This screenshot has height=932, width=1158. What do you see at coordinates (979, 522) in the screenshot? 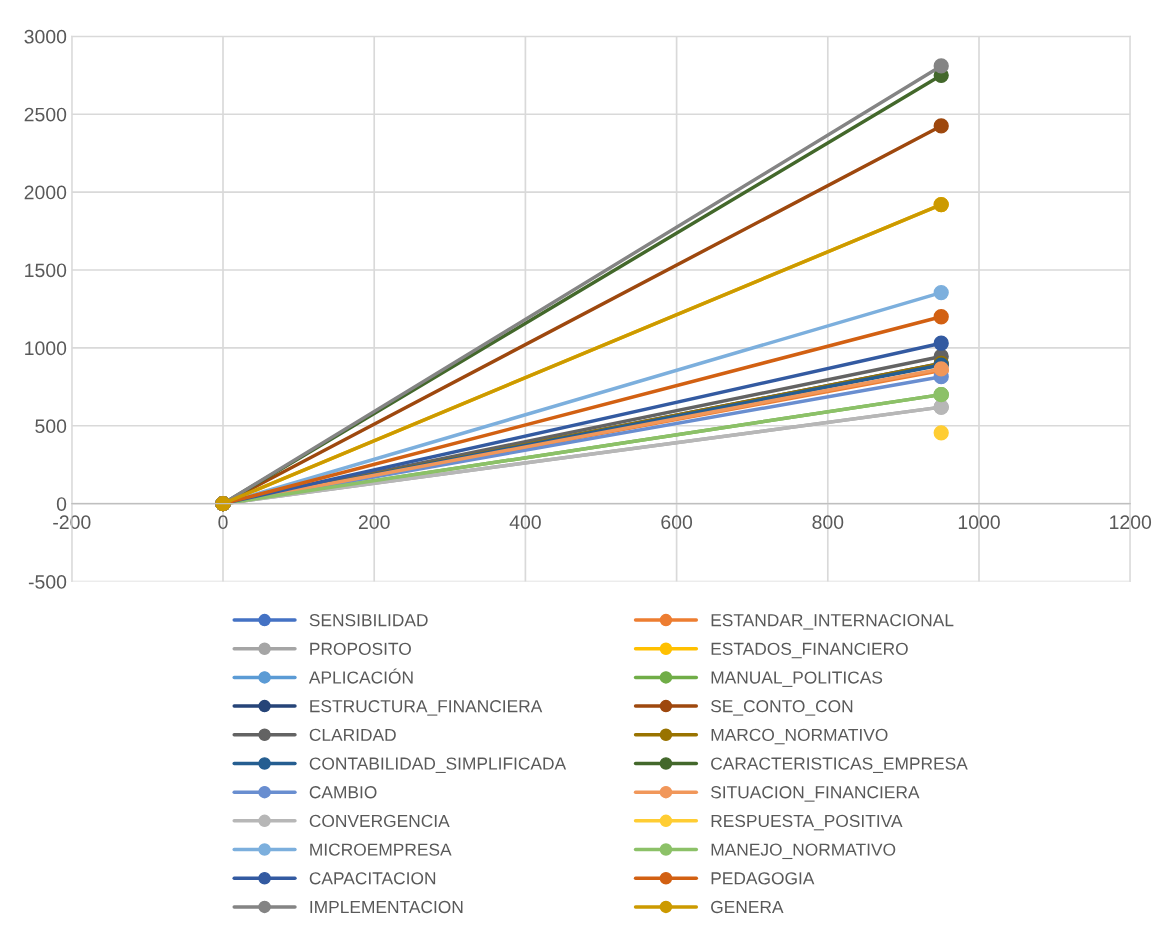
I see `x-tick-label: 1000` at bounding box center [979, 522].